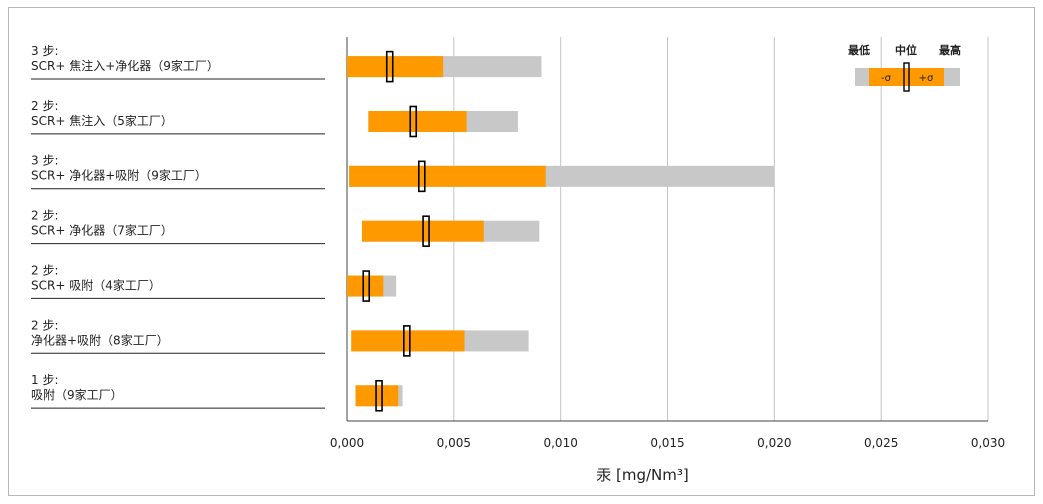  I want to click on legend-median-marker, so click(906, 77).